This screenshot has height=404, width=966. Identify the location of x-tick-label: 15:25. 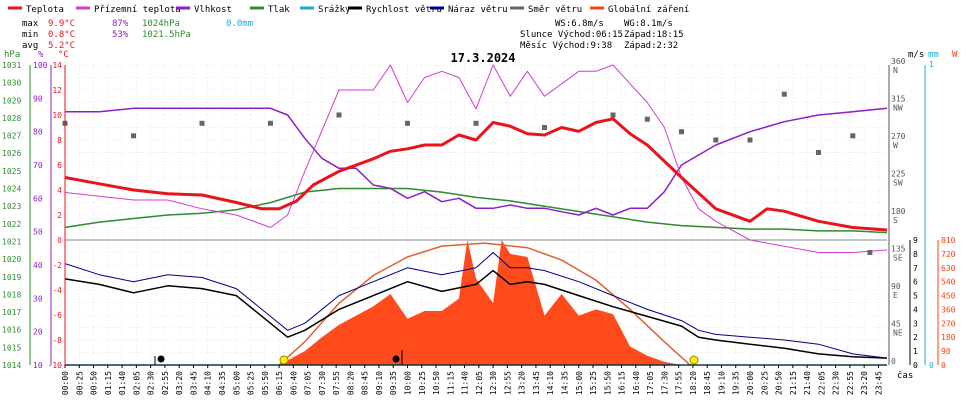
(593, 383).